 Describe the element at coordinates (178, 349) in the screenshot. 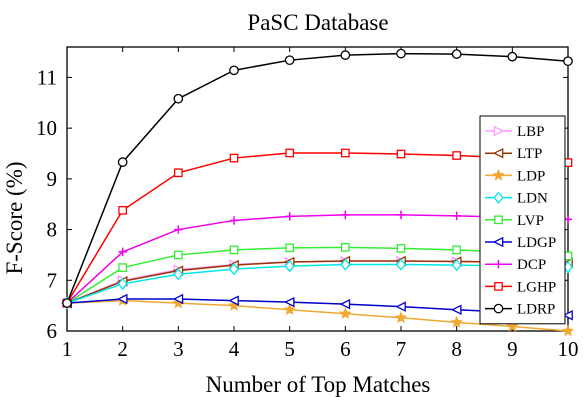

I see `x-tick-label: 3` at that location.